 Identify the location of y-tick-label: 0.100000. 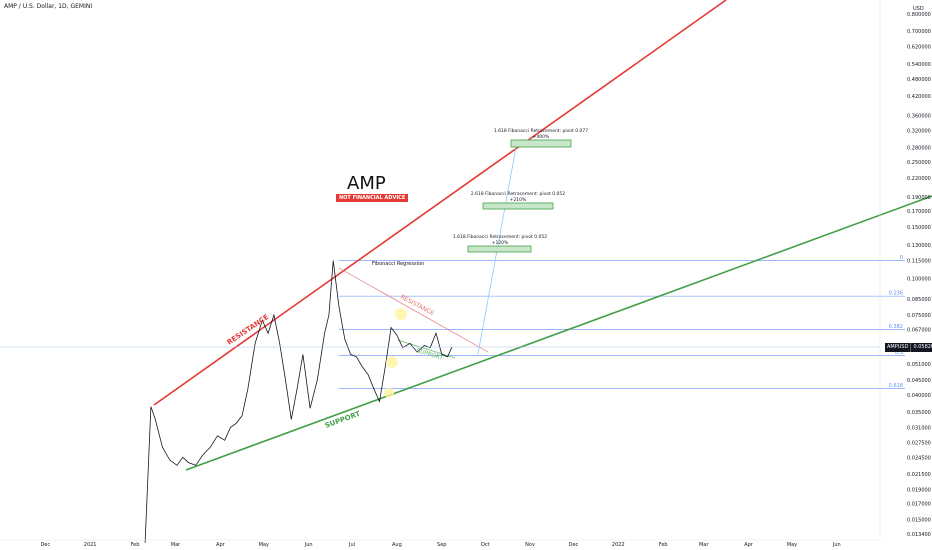
(919, 279).